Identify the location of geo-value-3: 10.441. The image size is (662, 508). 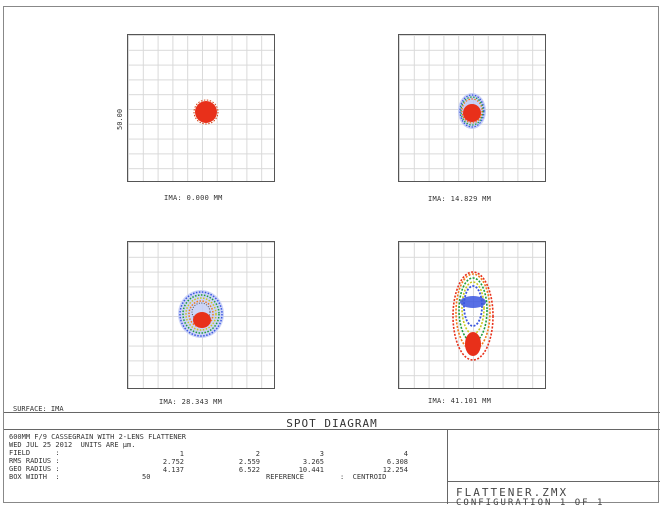
(311, 470).